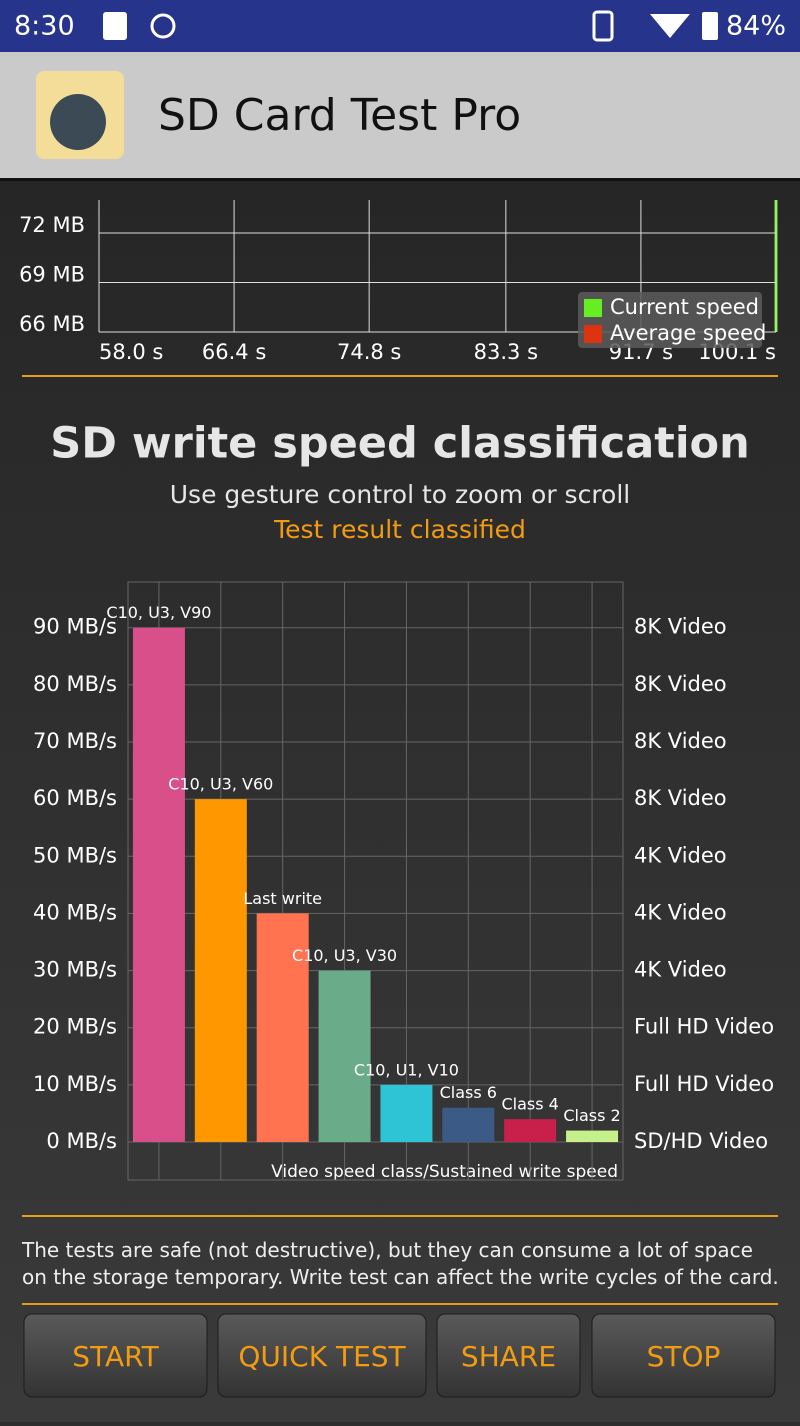 This screenshot has height=1426, width=800. Describe the element at coordinates (406, 1069) in the screenshot. I see `bar-label: C10, U1, V10` at that location.